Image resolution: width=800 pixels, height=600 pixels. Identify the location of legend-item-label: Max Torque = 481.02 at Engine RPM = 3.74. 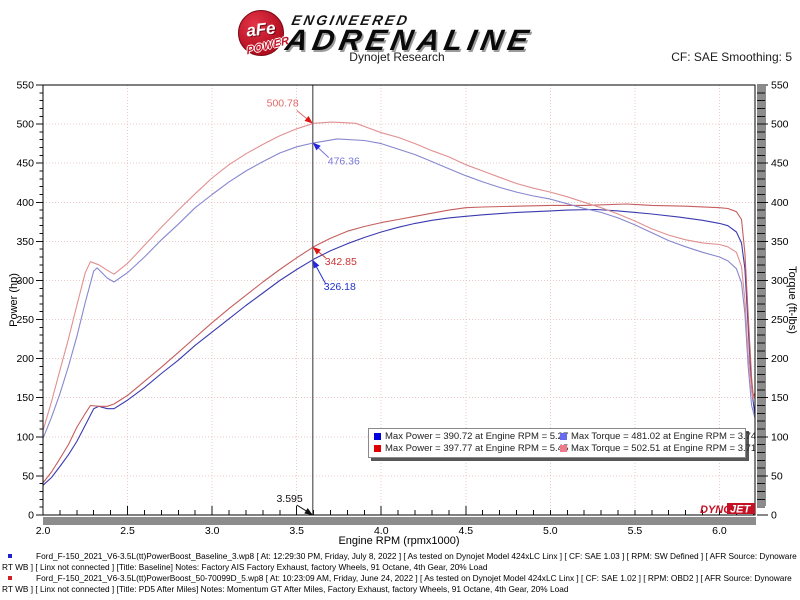
(664, 436).